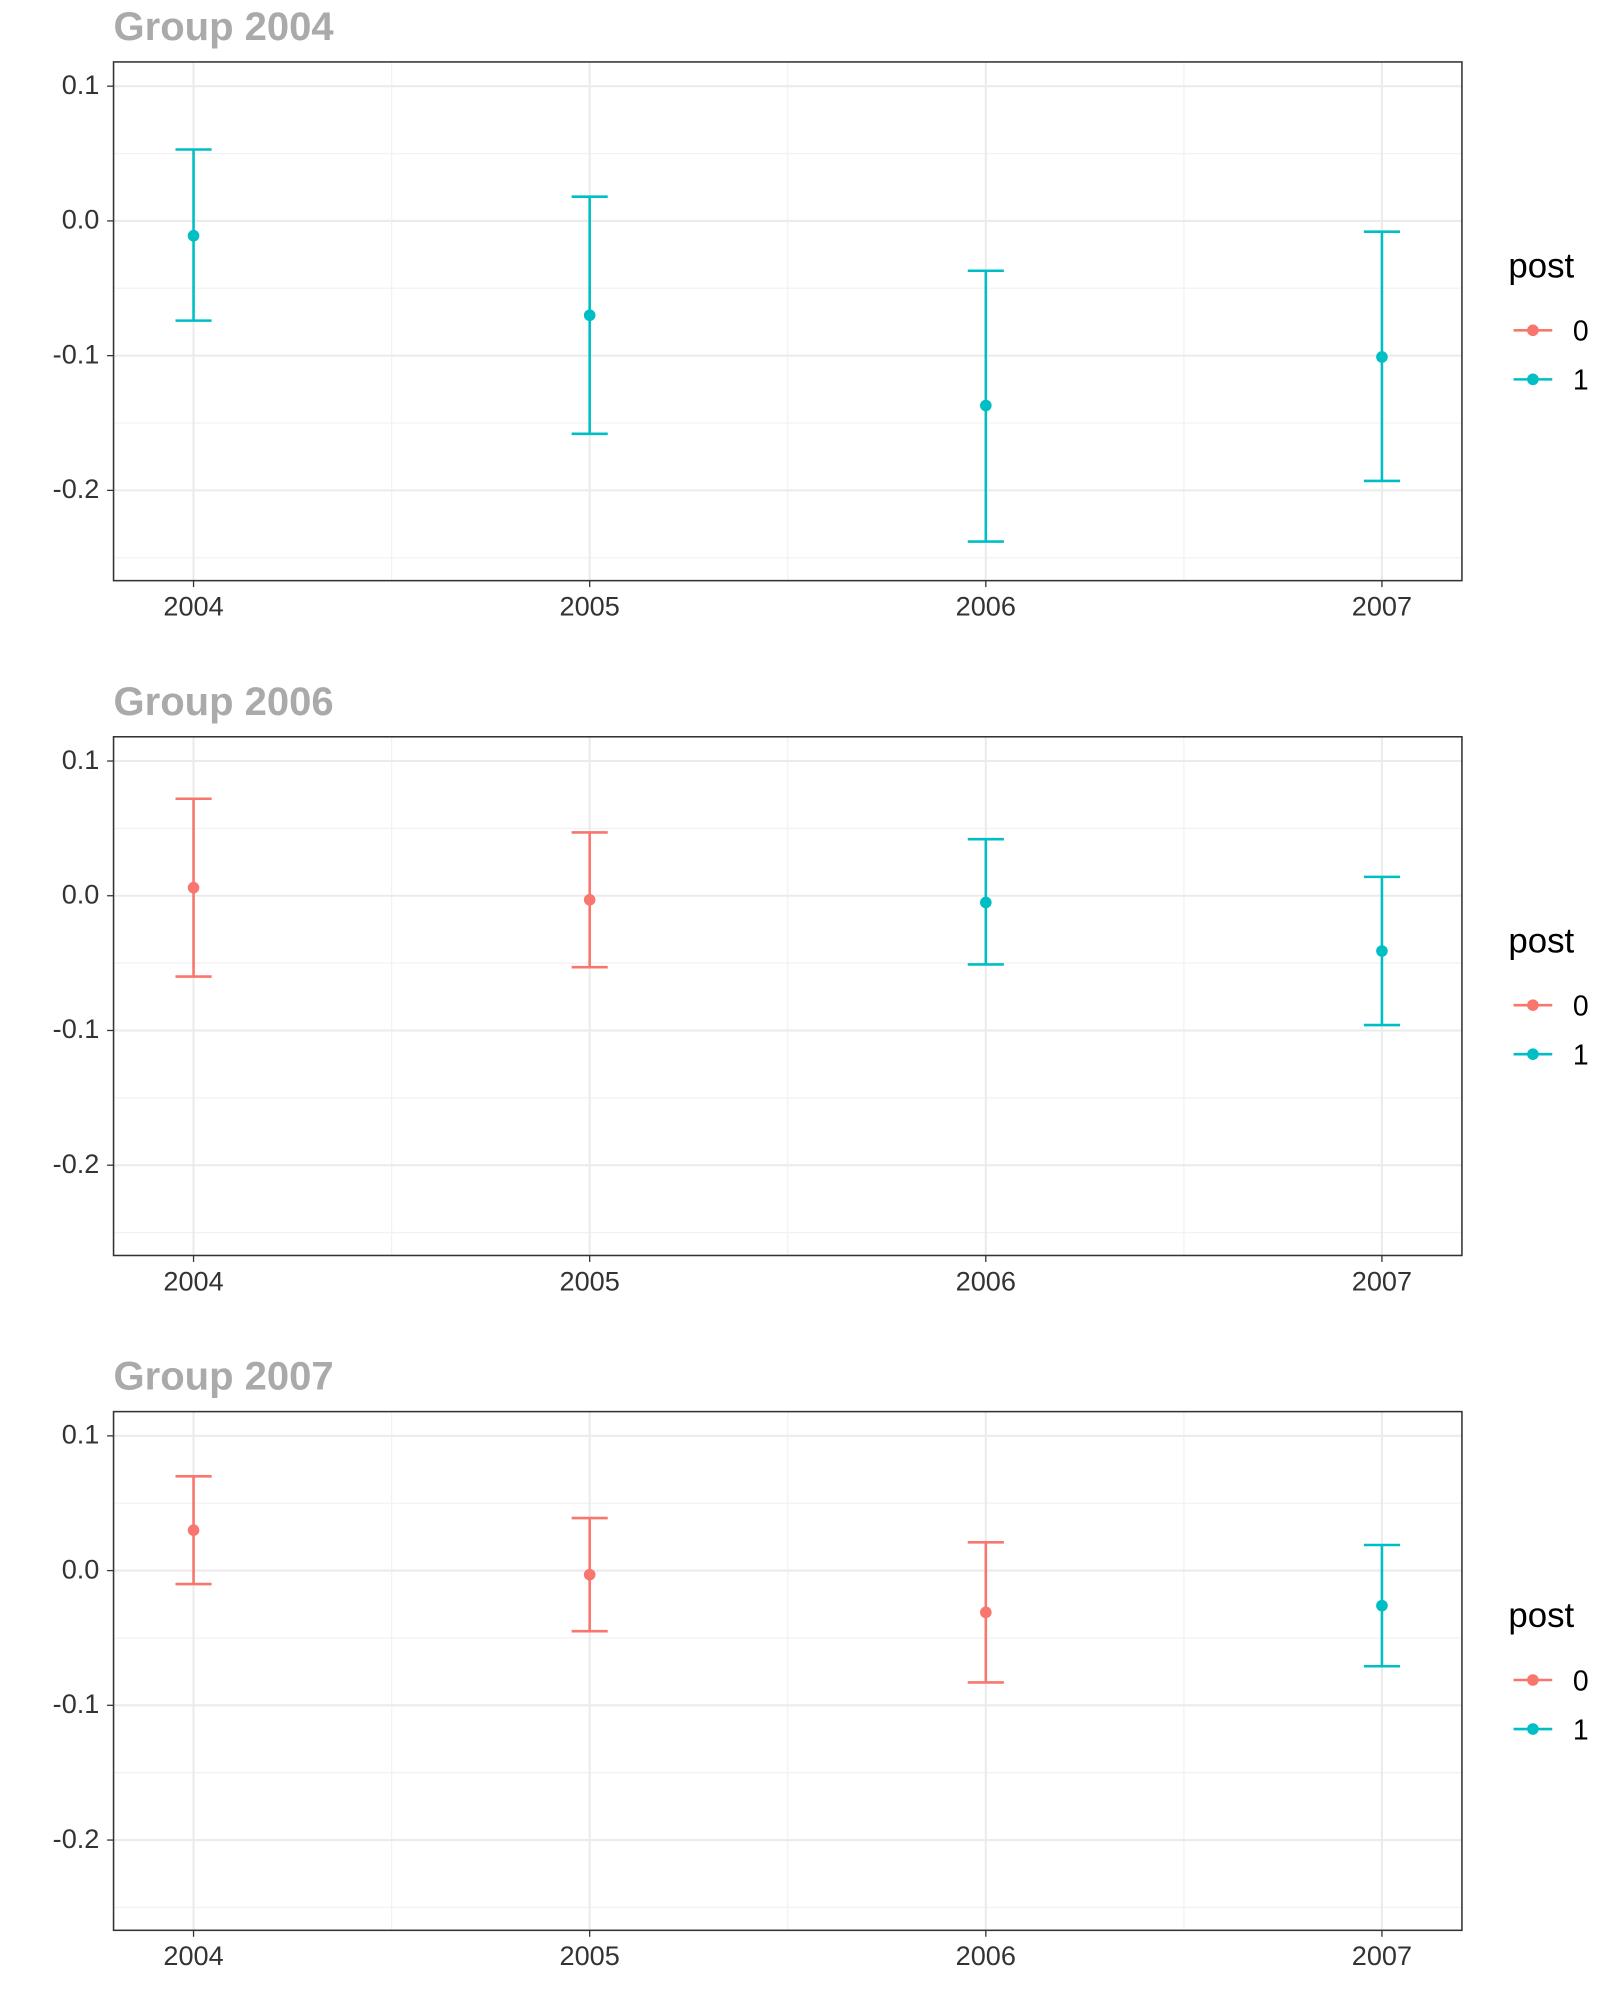 The image size is (1600, 2000). I want to click on panel-title: Group 2007, so click(224, 1377).